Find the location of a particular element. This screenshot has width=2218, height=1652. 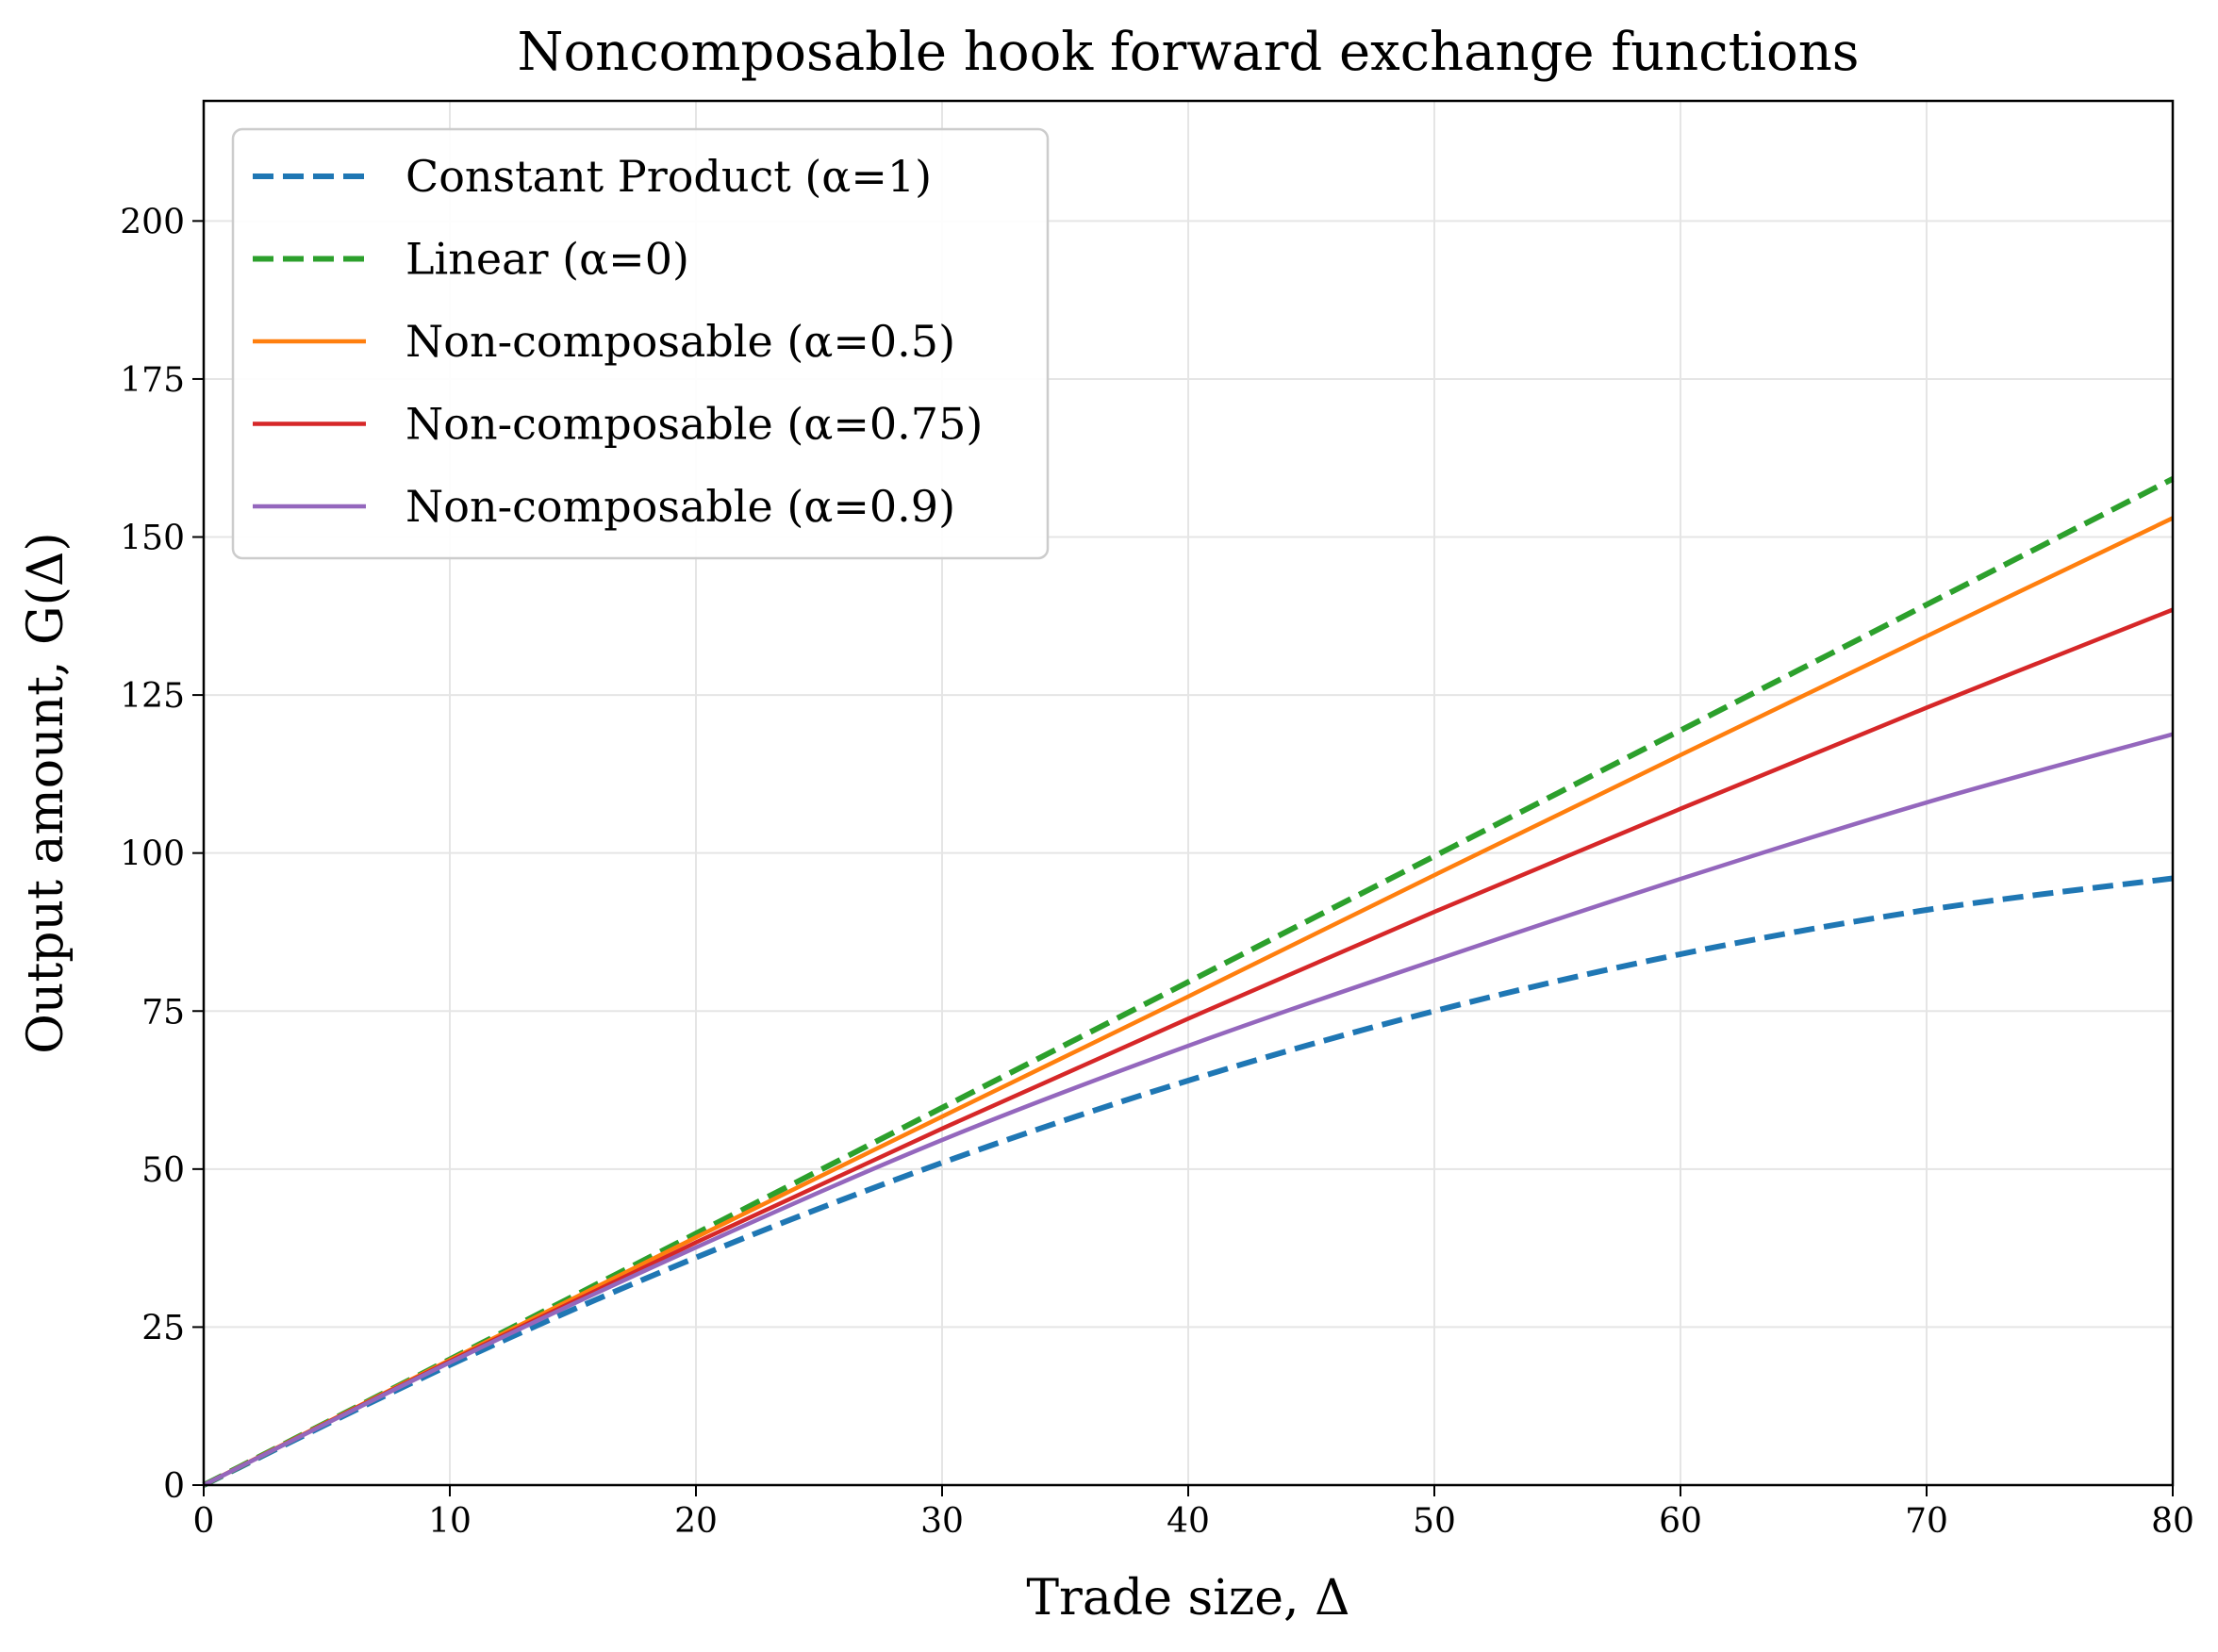

legend-label: Non-composable (α=0.75) is located at coordinates (694, 424).